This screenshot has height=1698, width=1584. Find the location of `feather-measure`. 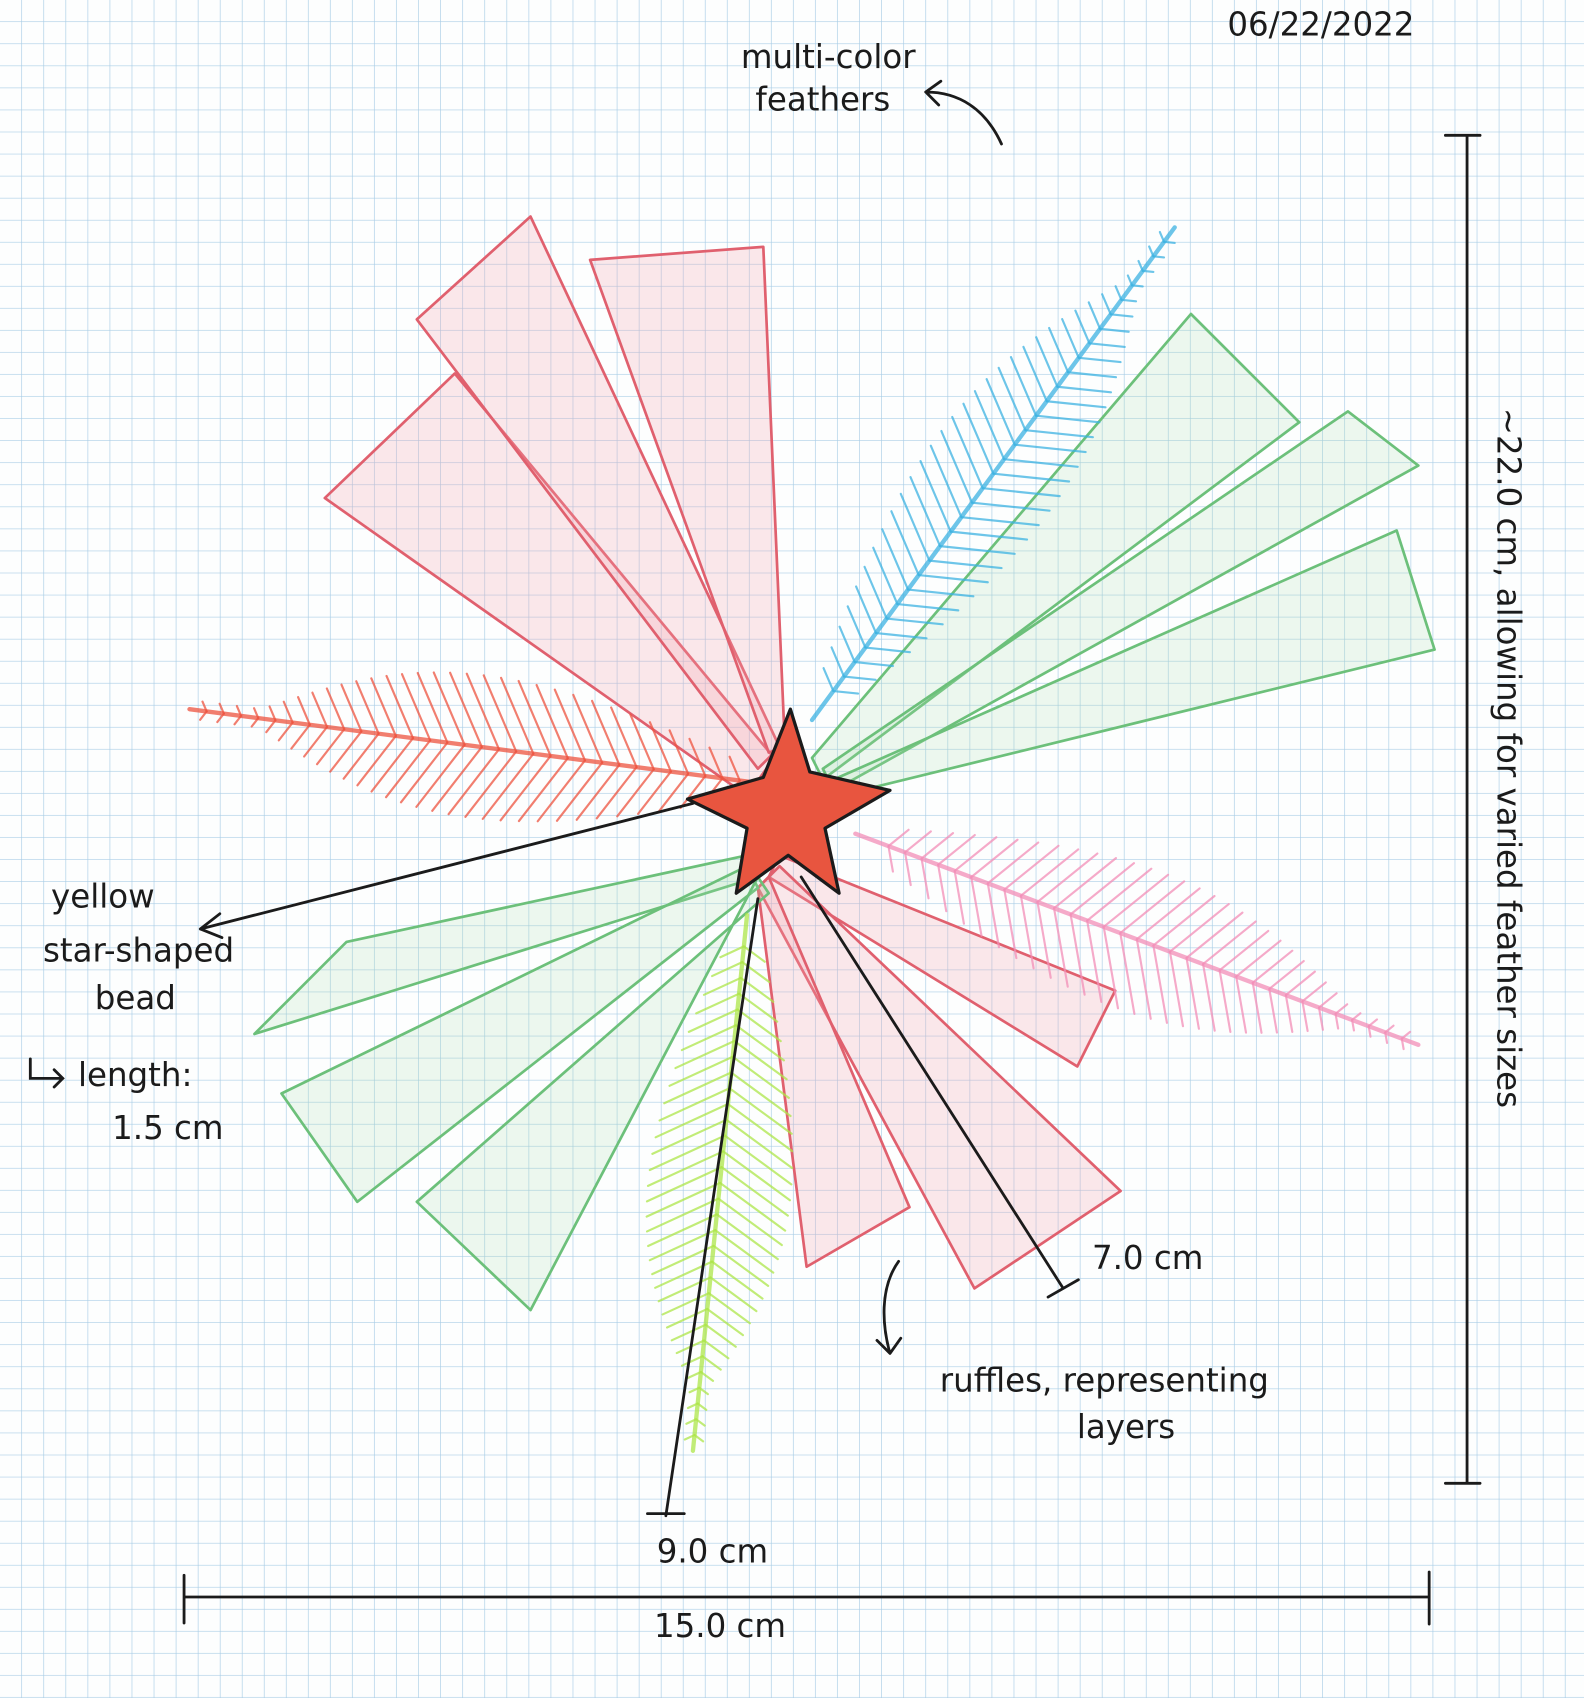

feather-measure is located at coordinates (703, 1207).